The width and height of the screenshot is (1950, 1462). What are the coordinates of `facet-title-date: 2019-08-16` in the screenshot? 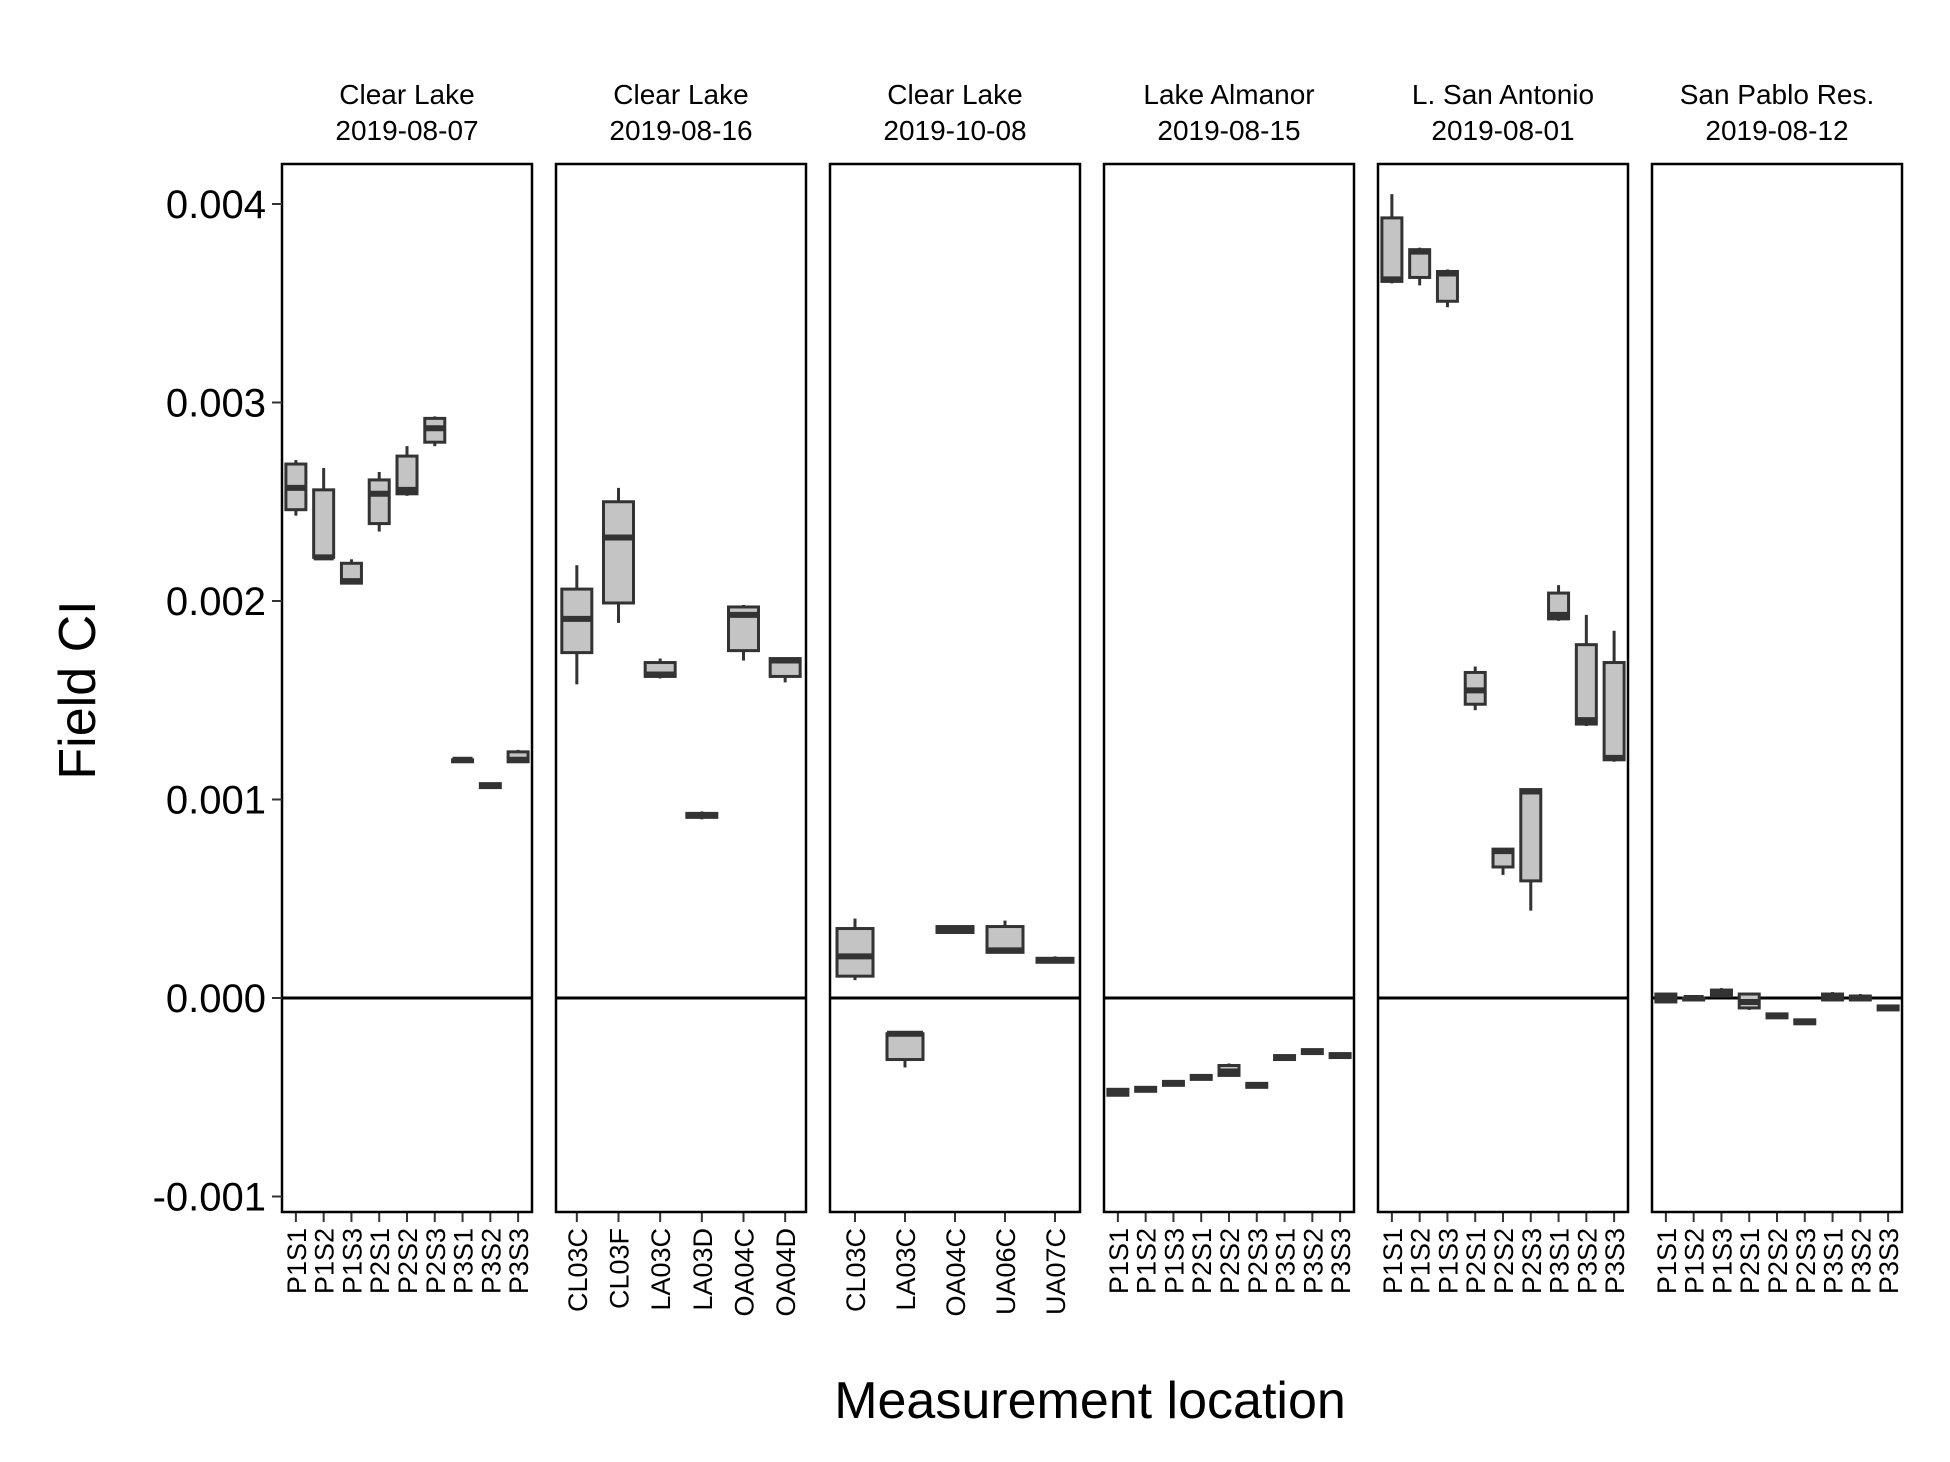 It's located at (680, 130).